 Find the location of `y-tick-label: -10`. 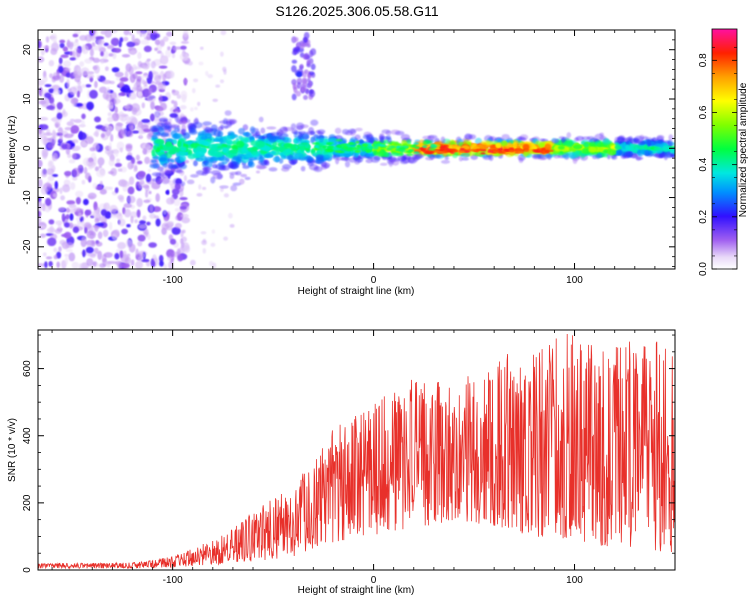

y-tick-label: -10 is located at coordinates (27, 197).